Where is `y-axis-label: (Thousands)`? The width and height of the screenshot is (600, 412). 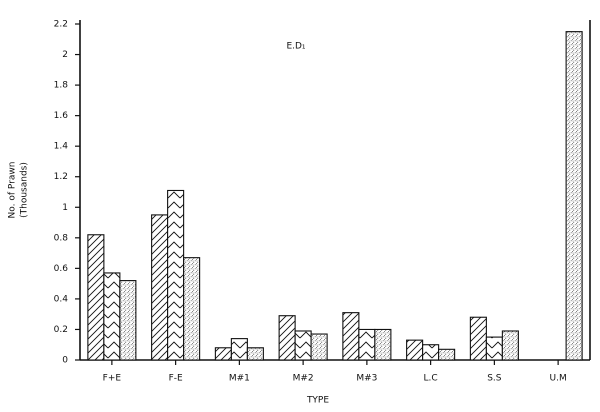 y-axis-label: (Thousands) is located at coordinates (25, 190).